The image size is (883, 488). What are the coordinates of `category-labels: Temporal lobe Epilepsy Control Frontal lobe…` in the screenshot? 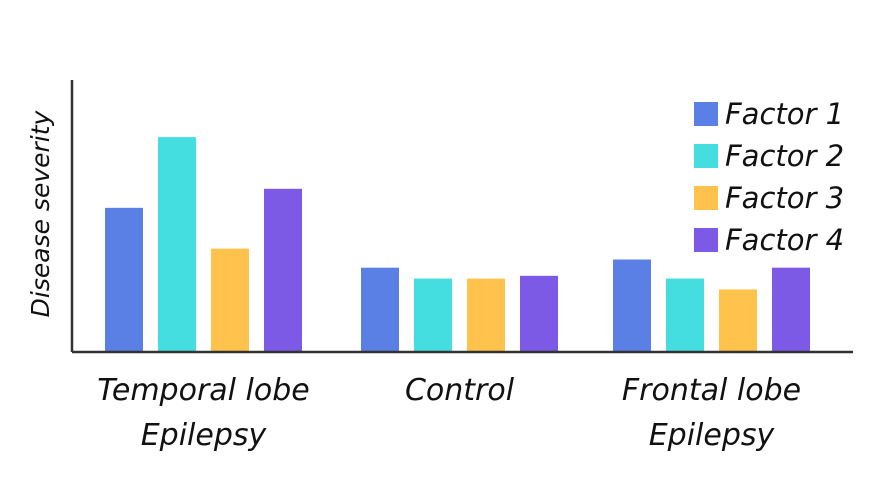 It's located at (449, 413).